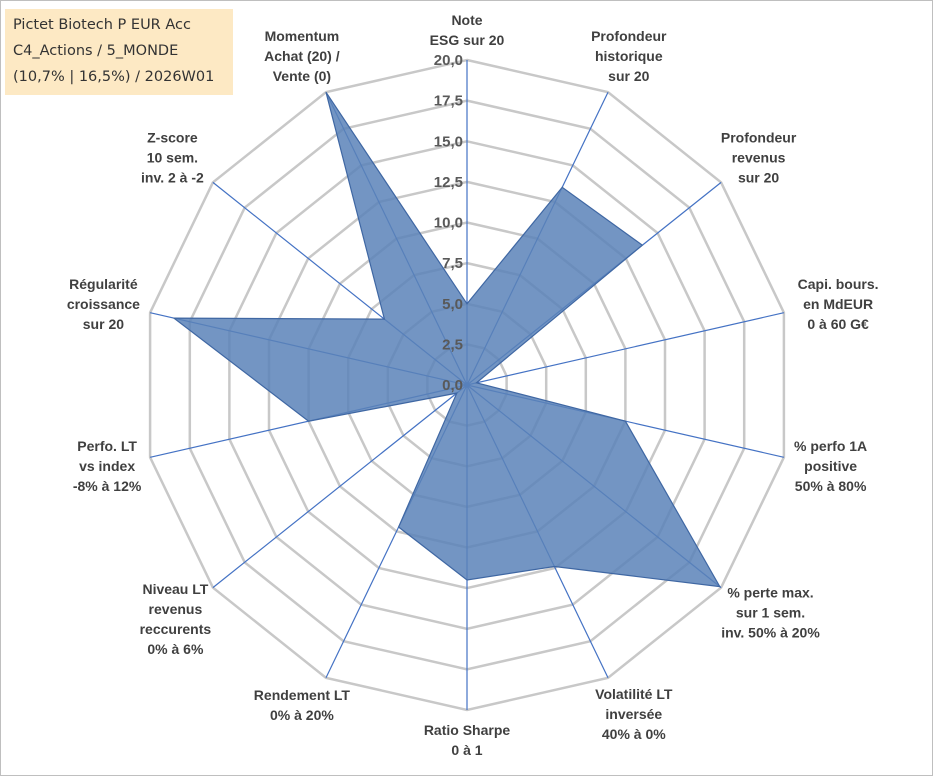  Describe the element at coordinates (102, 25) in the screenshot. I see `fund-name: Pictet Biotech P EUR Acc` at that location.